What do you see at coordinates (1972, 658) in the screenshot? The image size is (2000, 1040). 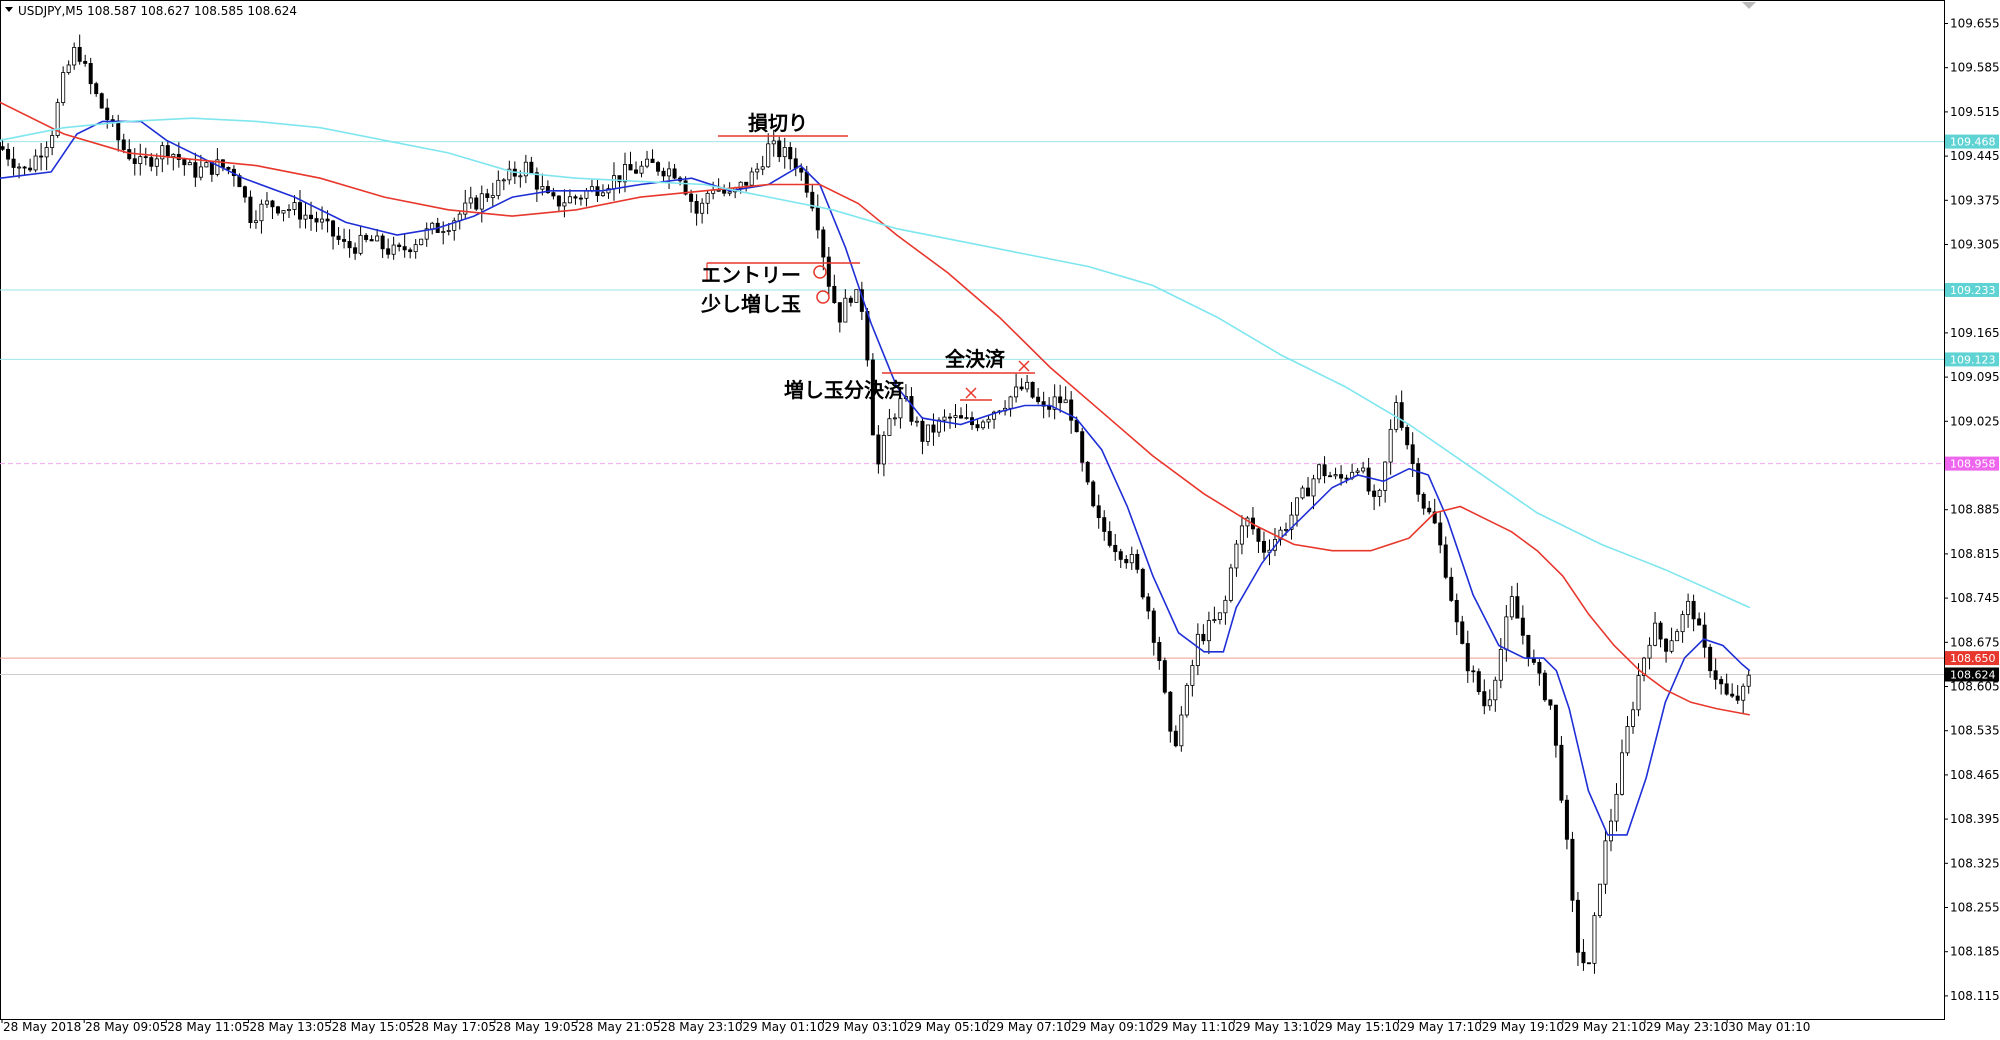 I see `price-label-4: 108.650` at bounding box center [1972, 658].